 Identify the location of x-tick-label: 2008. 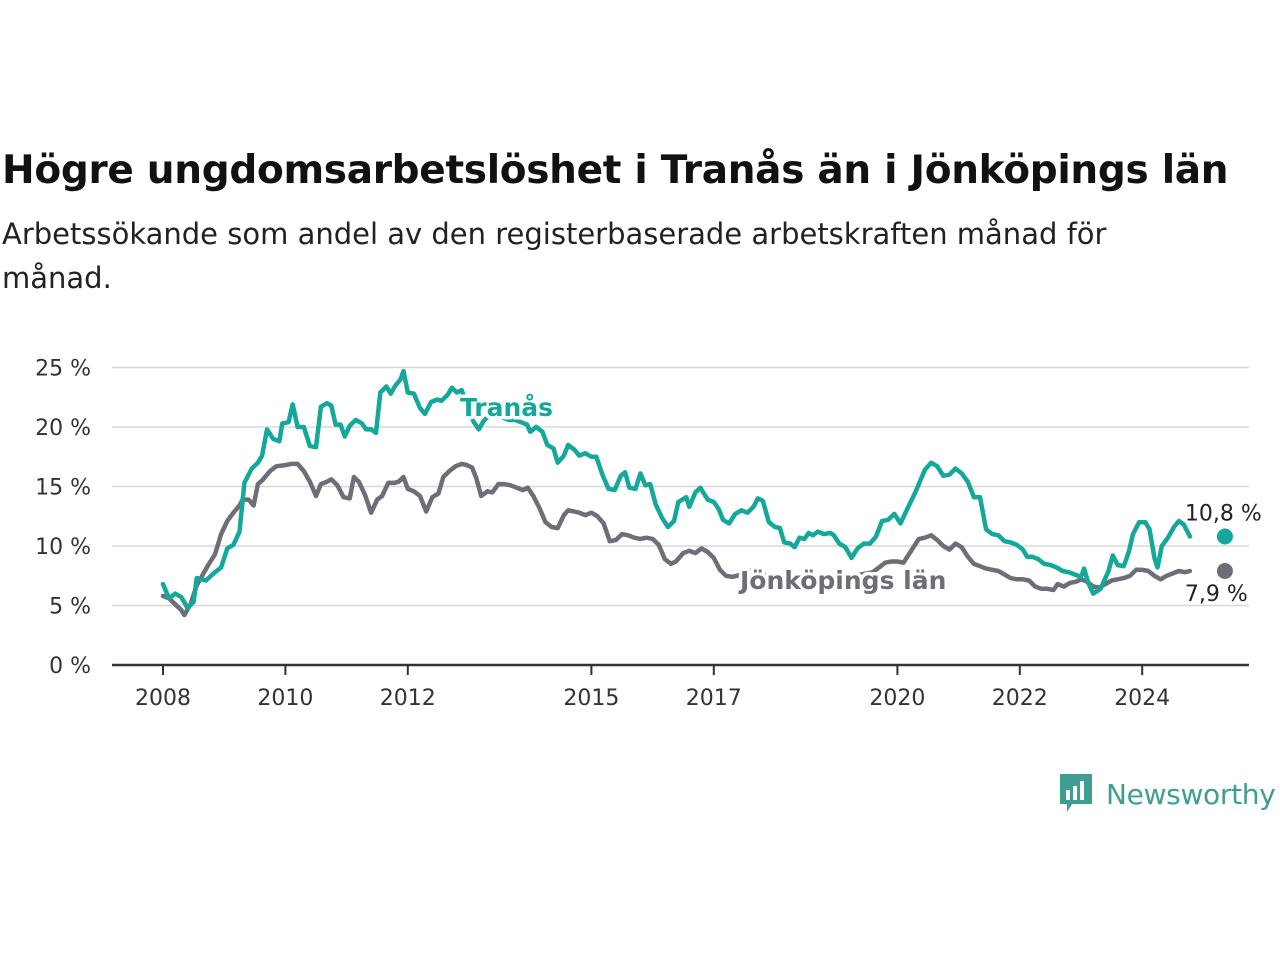
(163, 698).